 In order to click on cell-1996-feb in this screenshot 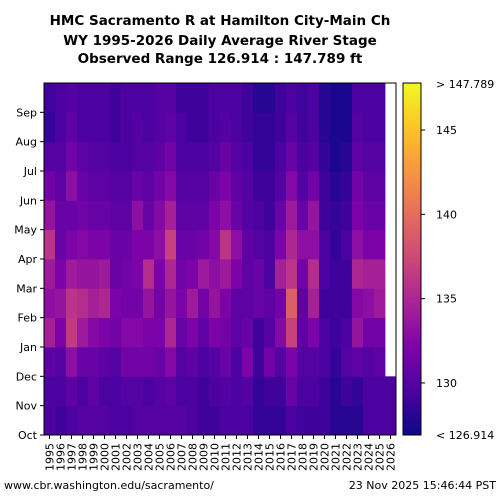, I will do `click(61, 303)`.